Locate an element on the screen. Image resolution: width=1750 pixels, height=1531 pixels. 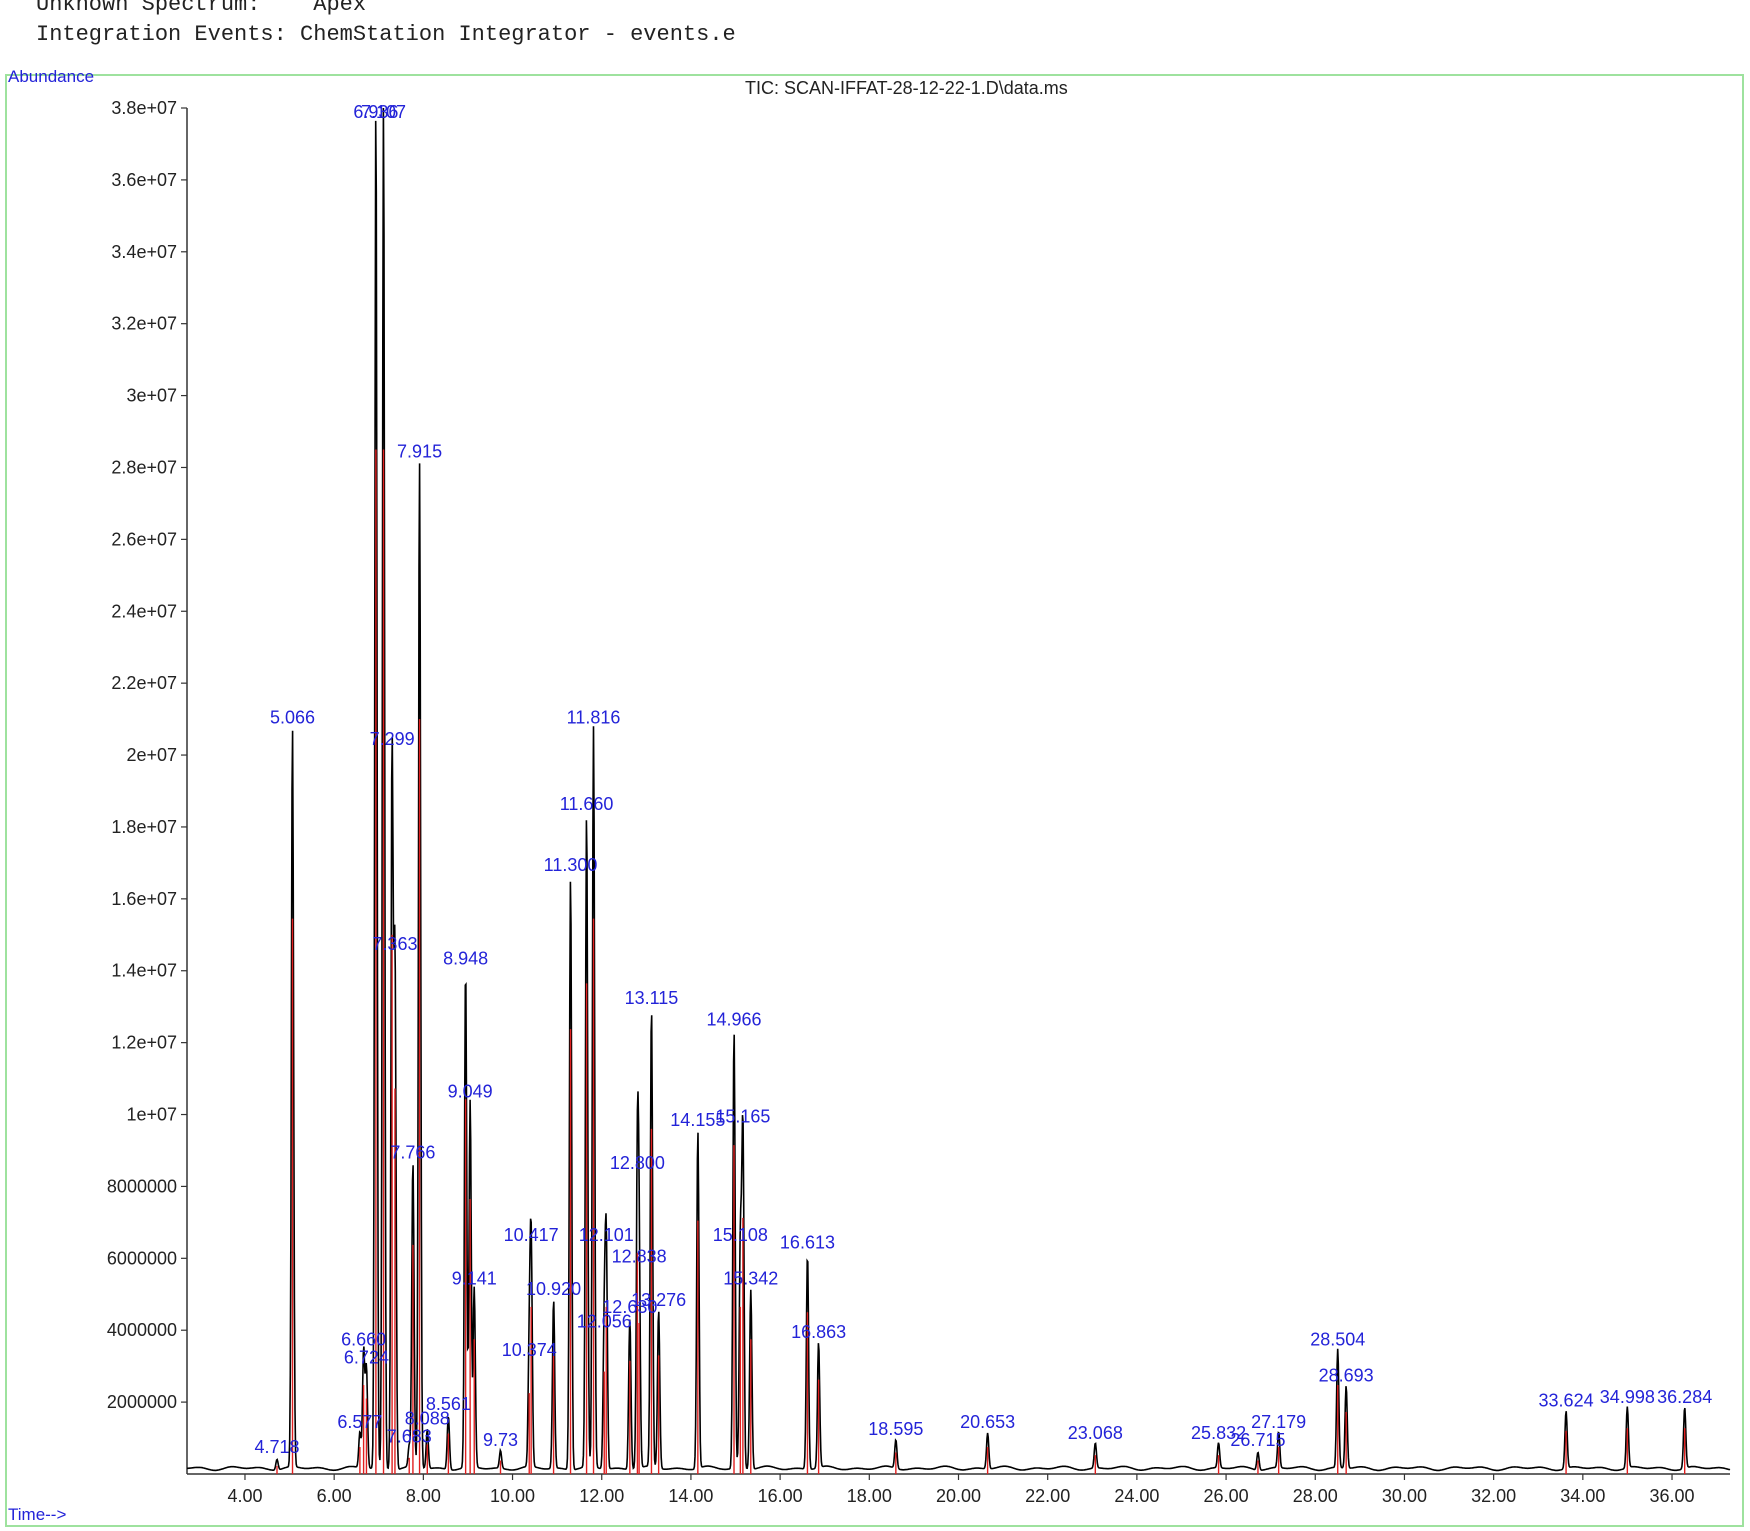
peak-label: 10.920 is located at coordinates (553, 1289).